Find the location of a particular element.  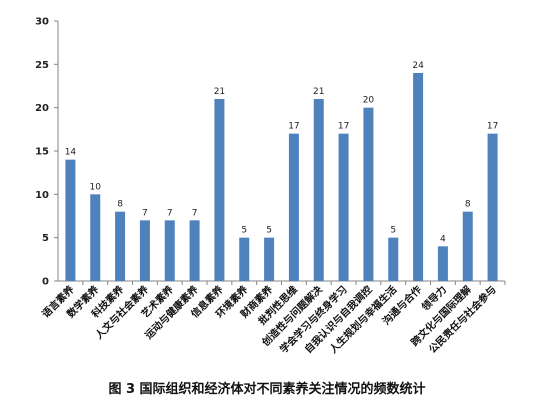

y-tick-label: 0 is located at coordinates (45, 282).